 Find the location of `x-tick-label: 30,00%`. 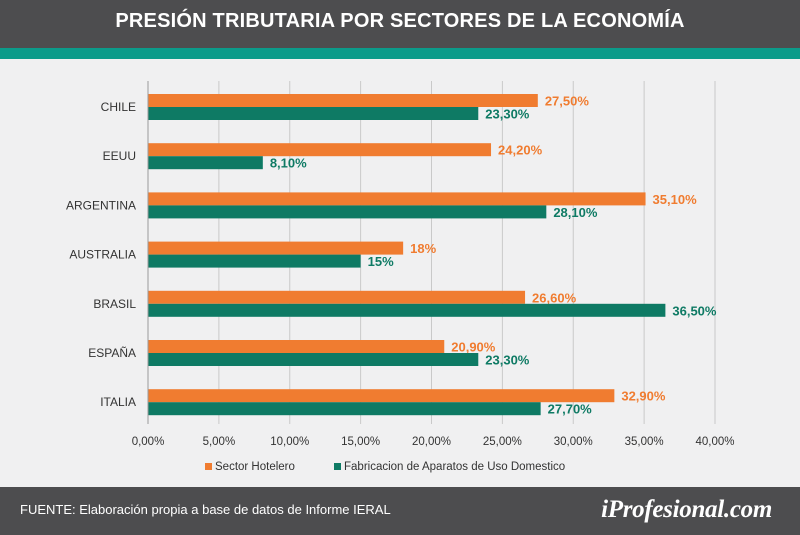

x-tick-label: 30,00% is located at coordinates (573, 442).